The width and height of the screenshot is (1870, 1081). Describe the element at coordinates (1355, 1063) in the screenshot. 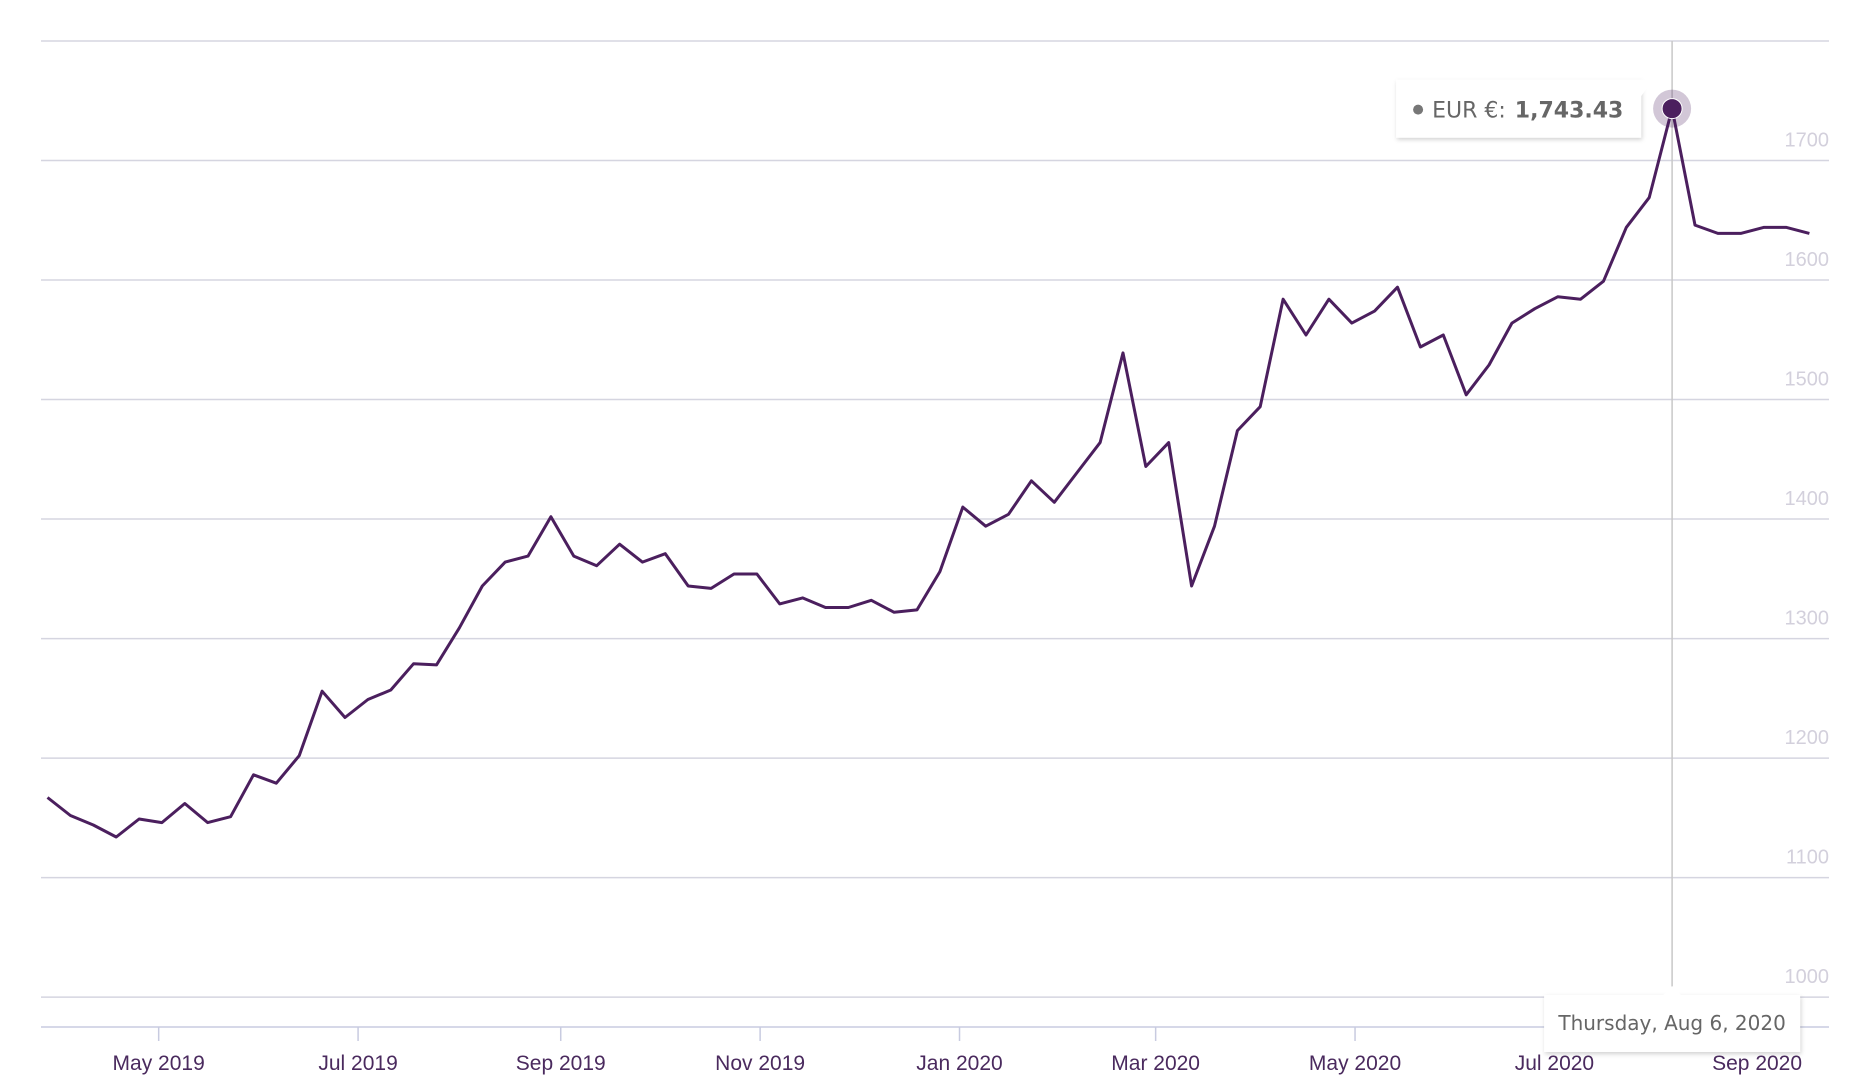

I see `x-tick-label: May 2020` at that location.